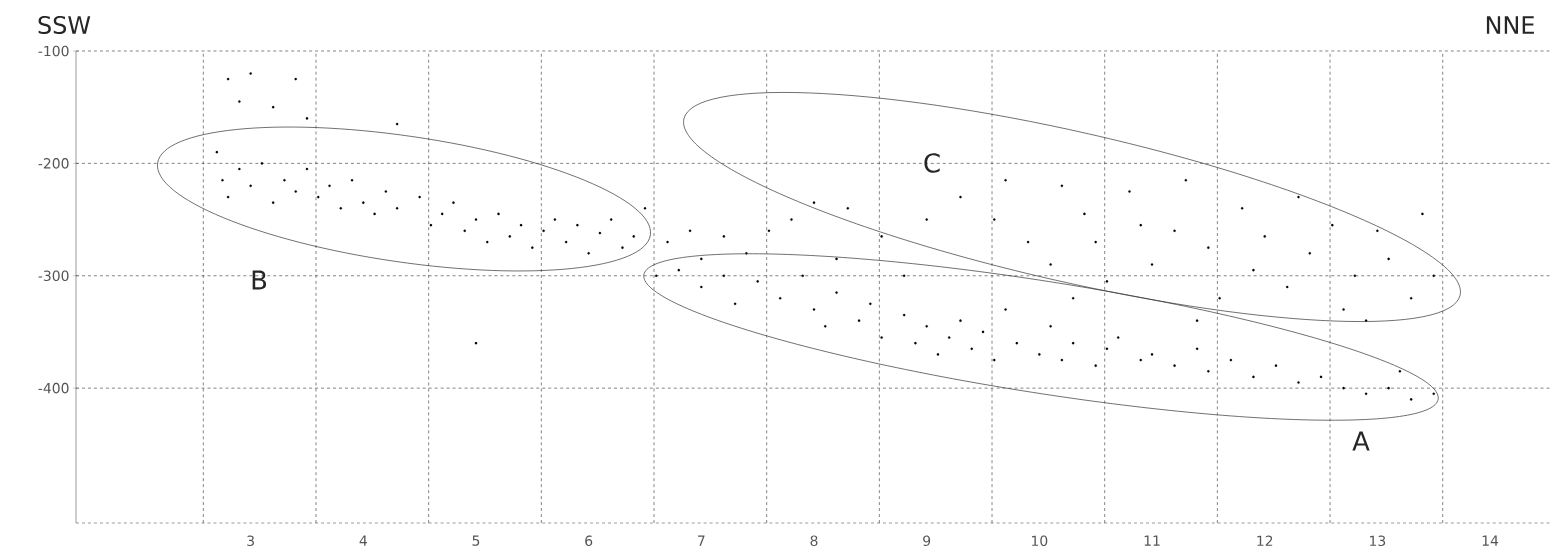 The image size is (1556, 558). I want to click on x-tick-label: 6, so click(589, 541).